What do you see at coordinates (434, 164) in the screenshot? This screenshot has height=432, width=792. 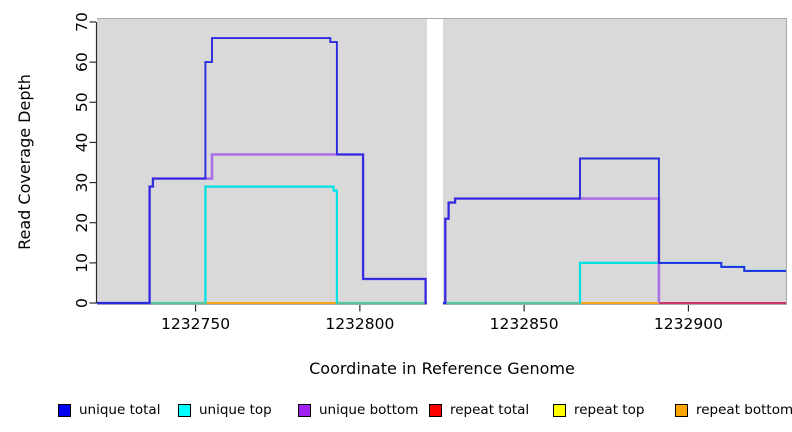 I see `no-data-gap-band` at bounding box center [434, 164].